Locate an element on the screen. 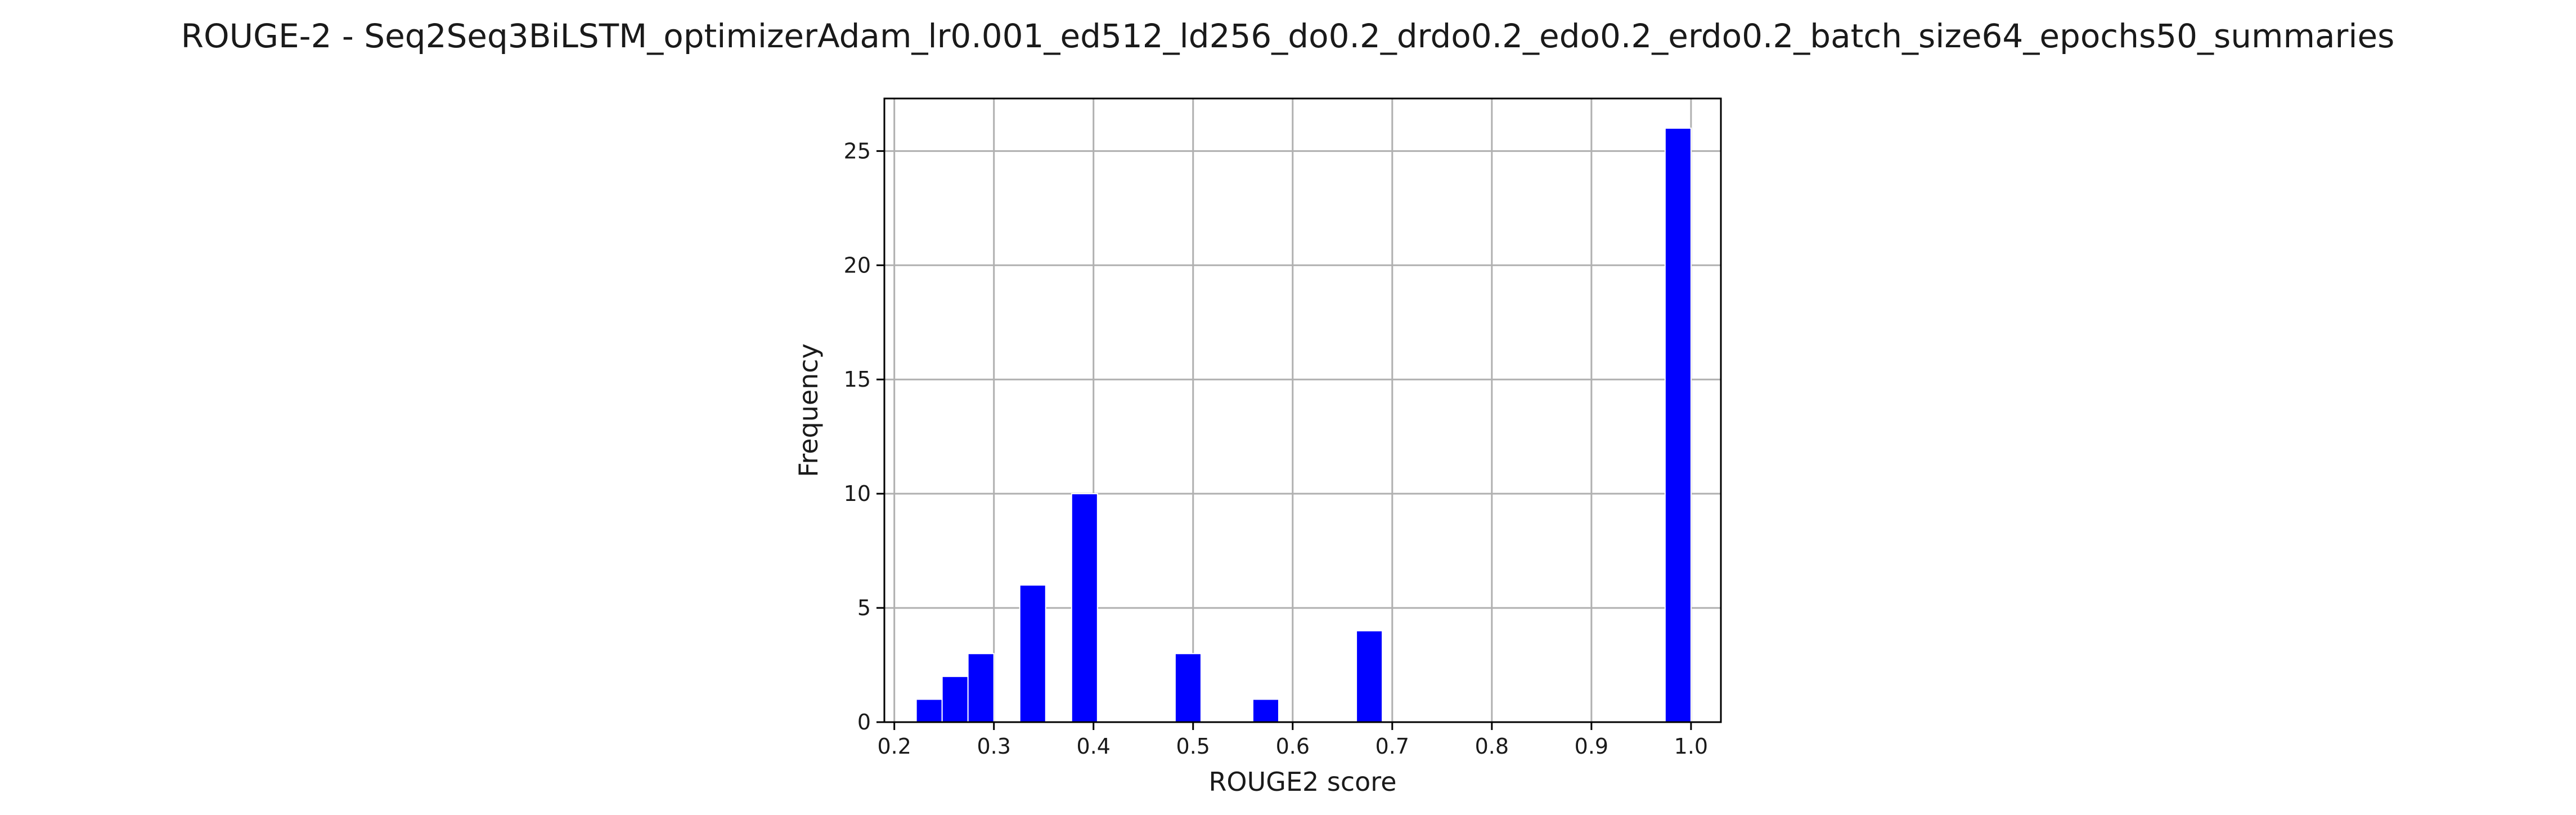  x-tick-label: 0.6 is located at coordinates (1293, 746).